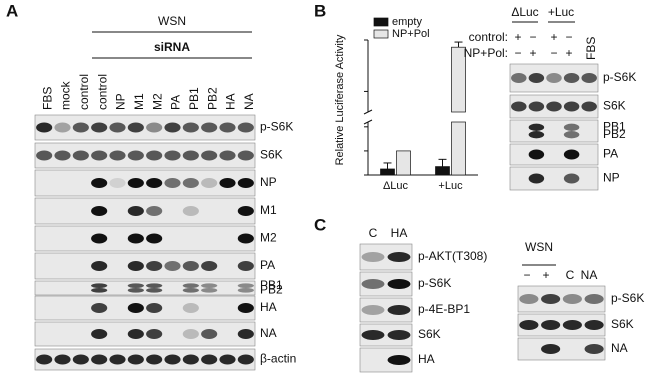  Describe the element at coordinates (176, 102) in the screenshot. I see `lane-label: PA` at that location.